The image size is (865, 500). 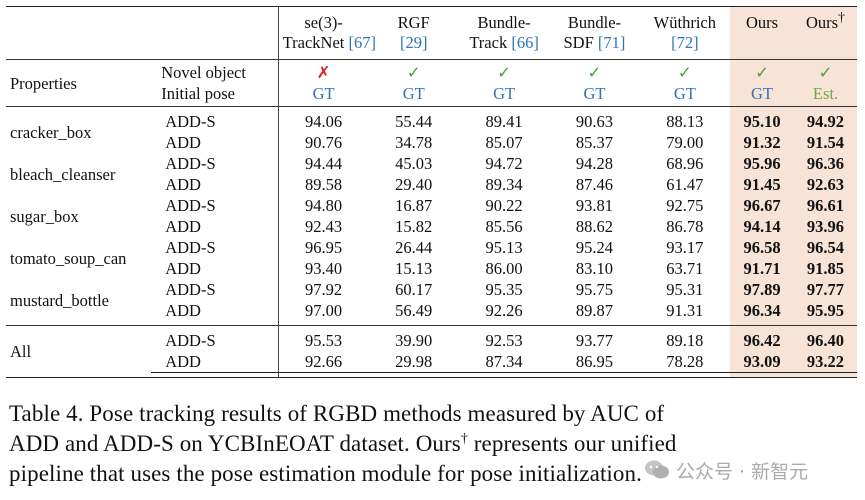 What do you see at coordinates (762, 362) in the screenshot?
I see `value-cell: 93.09` at bounding box center [762, 362].